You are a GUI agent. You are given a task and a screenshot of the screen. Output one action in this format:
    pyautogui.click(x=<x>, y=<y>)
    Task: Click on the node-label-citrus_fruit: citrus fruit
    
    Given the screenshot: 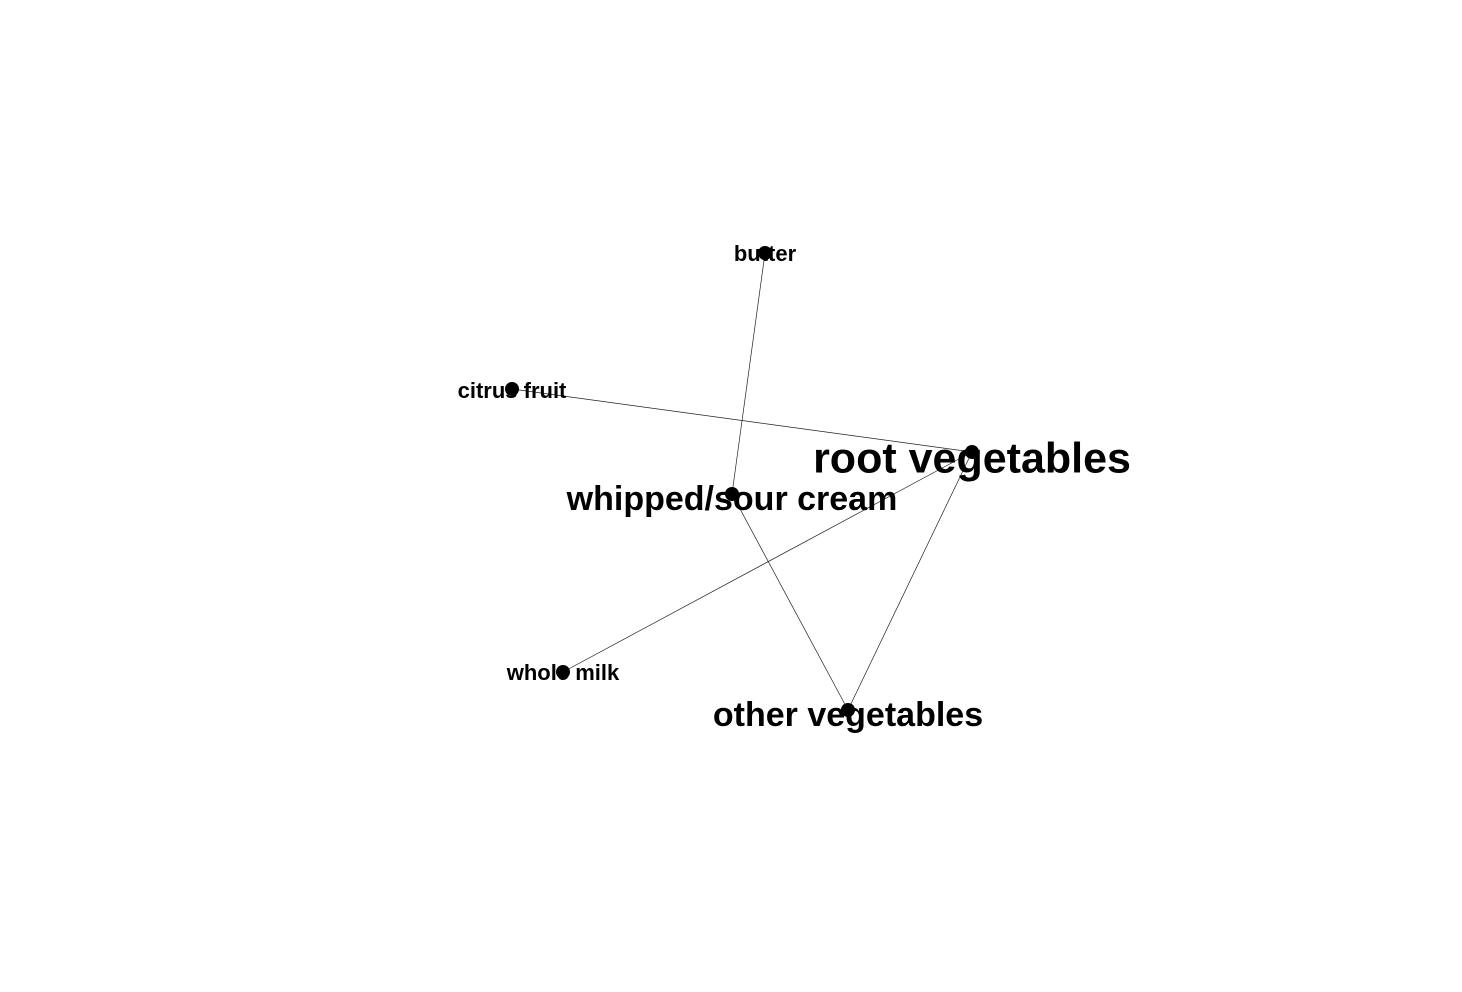 What is the action you would take?
    pyautogui.click(x=512, y=390)
    